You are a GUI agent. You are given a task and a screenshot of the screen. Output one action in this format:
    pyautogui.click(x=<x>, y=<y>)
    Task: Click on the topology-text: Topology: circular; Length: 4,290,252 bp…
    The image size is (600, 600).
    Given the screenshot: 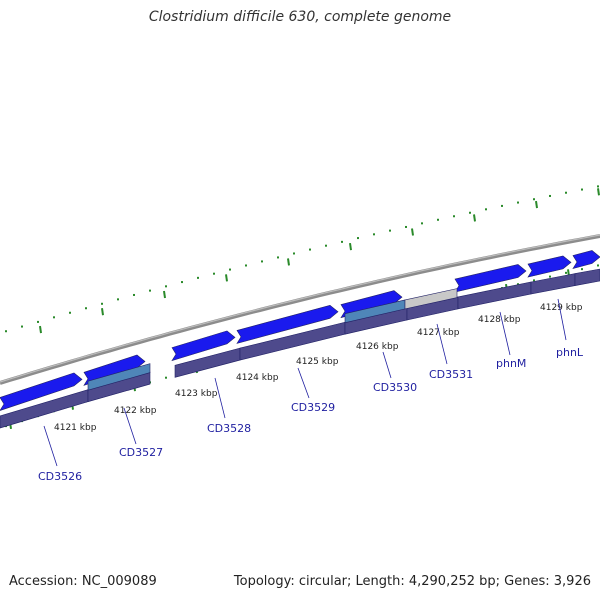 What is the action you would take?
    pyautogui.click(x=412, y=581)
    